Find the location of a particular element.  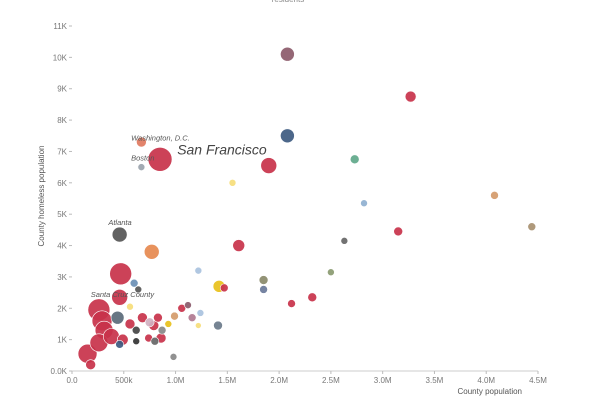

chart-title: residents is located at coordinates (288, 2).